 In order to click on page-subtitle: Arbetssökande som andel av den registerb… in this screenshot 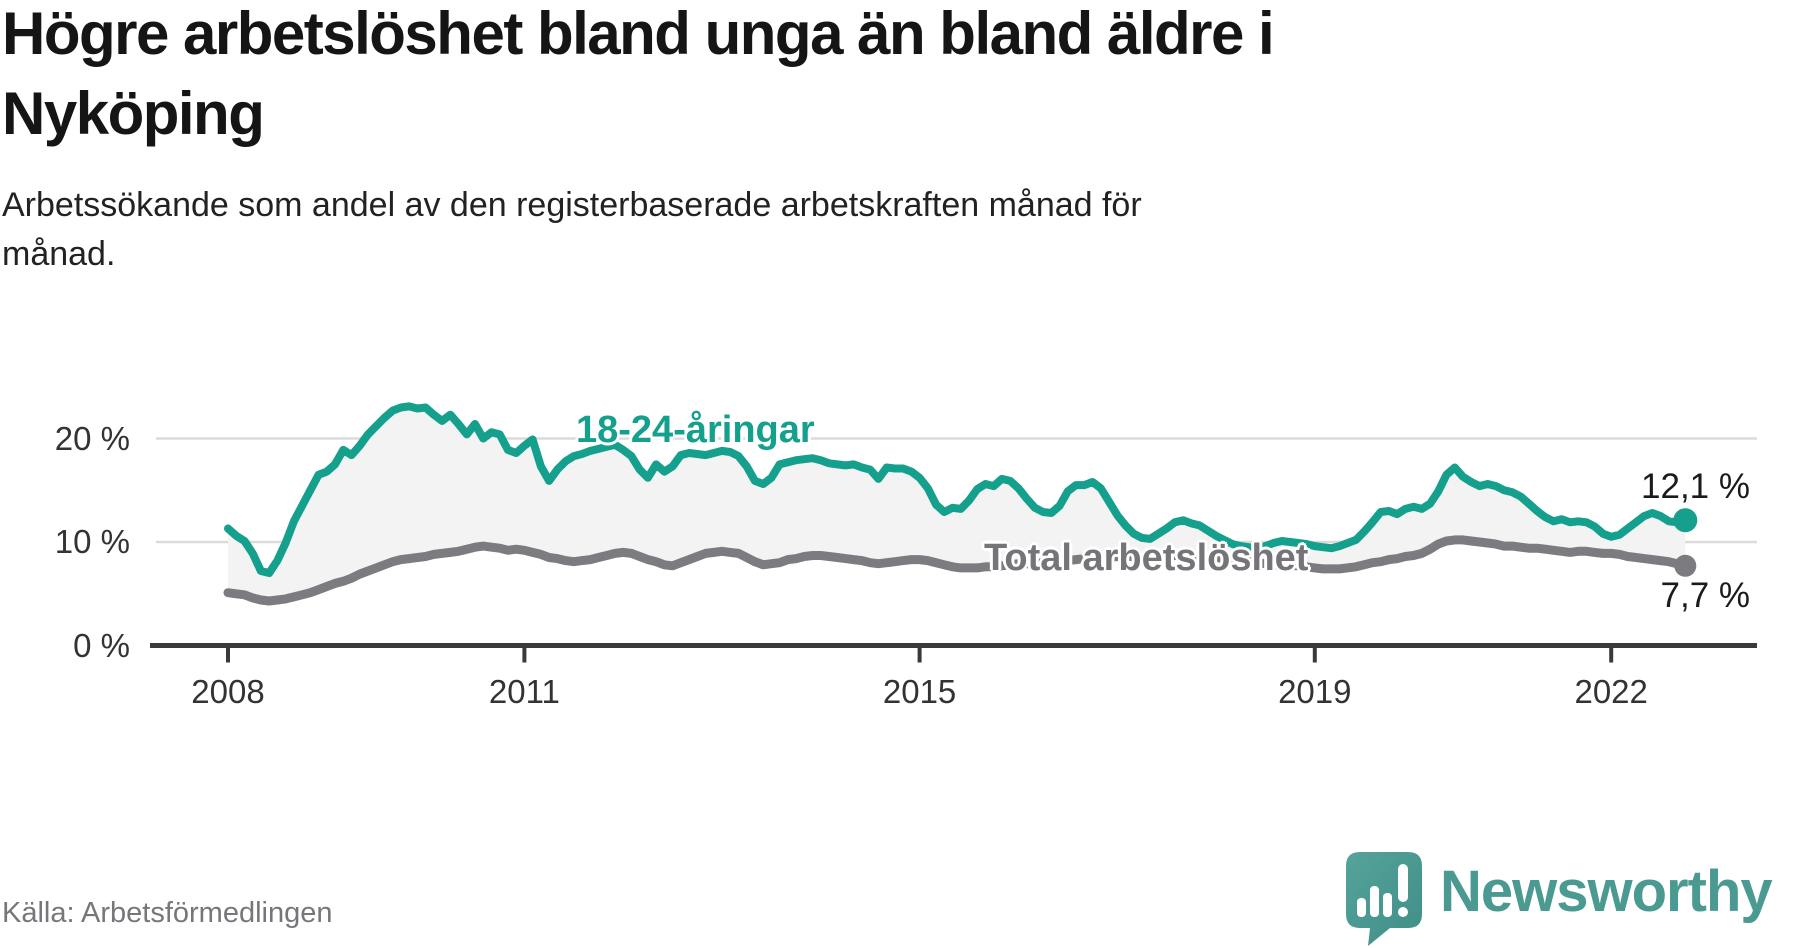, I will do `click(572, 229)`.